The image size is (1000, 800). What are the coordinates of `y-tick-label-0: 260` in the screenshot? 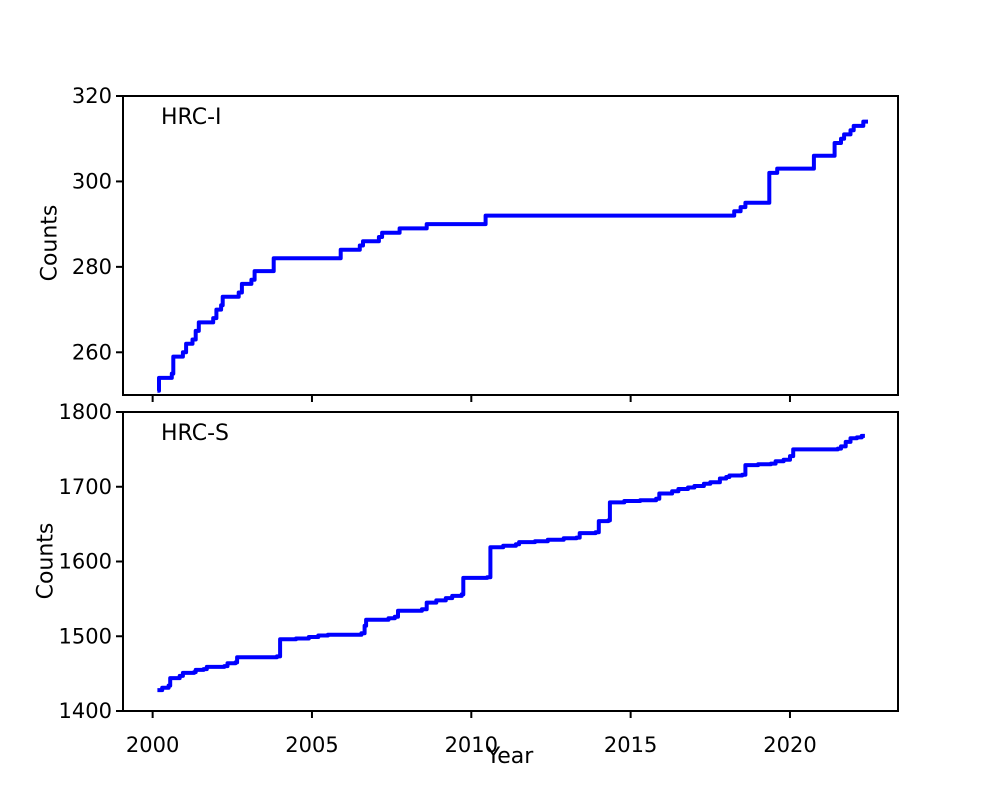 It's located at (92, 352).